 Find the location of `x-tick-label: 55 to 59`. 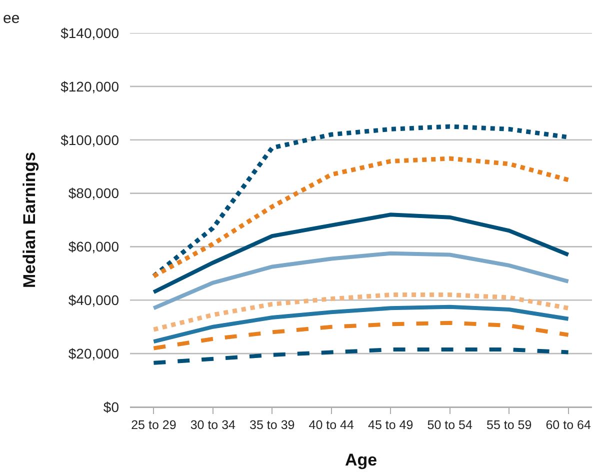

x-tick-label: 55 to 59 is located at coordinates (509, 425).